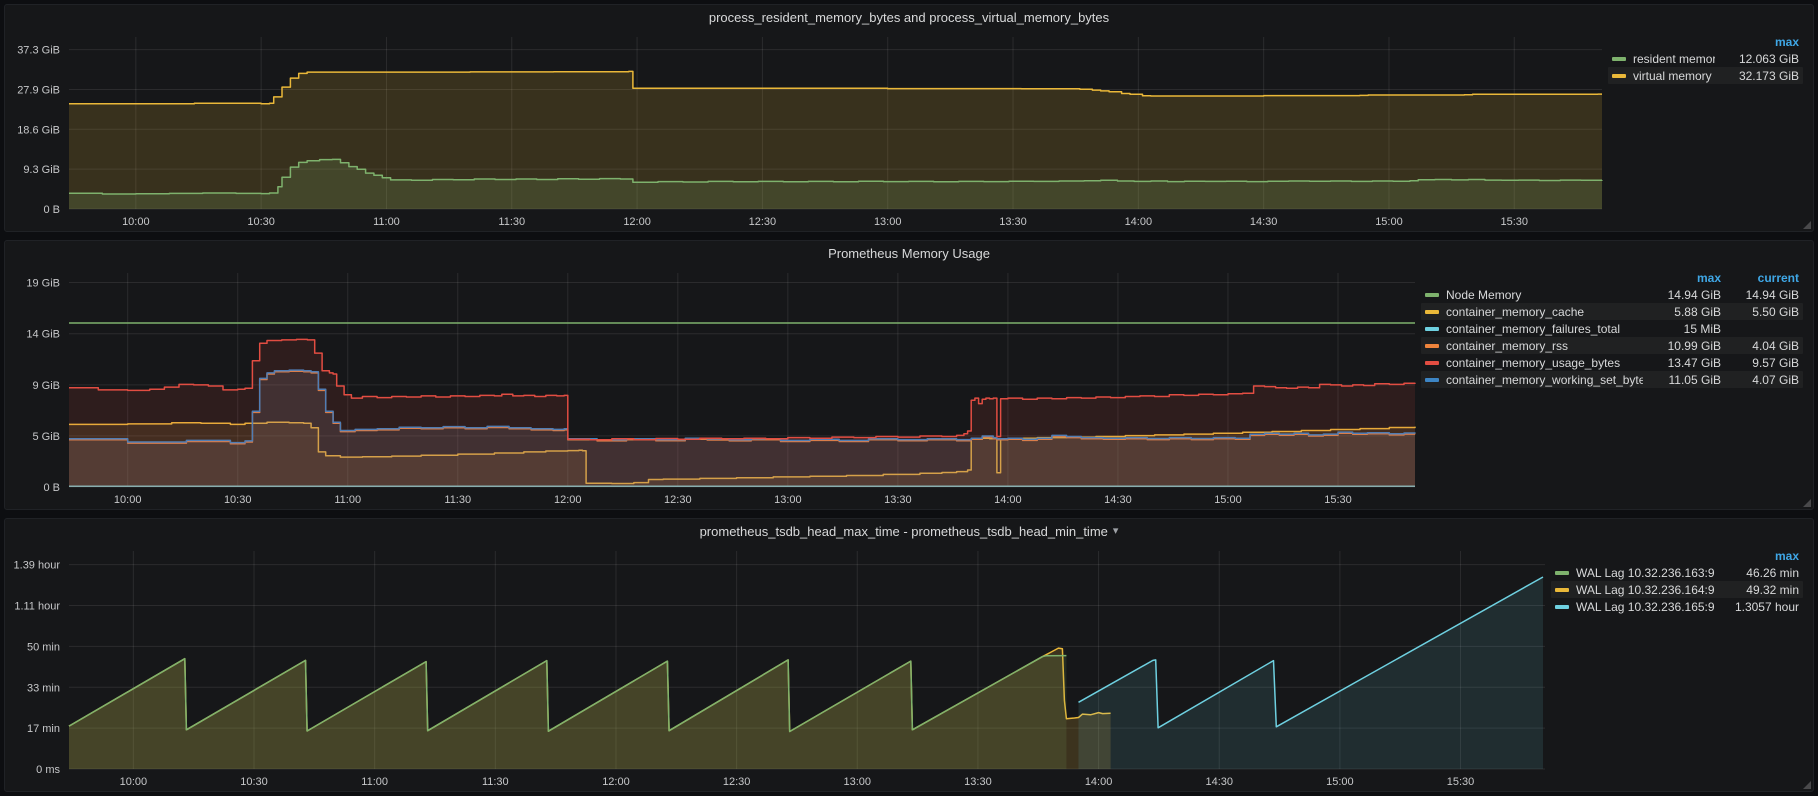  I want to click on series-line-container-memory-working-set-bytes, so click(742, 406).